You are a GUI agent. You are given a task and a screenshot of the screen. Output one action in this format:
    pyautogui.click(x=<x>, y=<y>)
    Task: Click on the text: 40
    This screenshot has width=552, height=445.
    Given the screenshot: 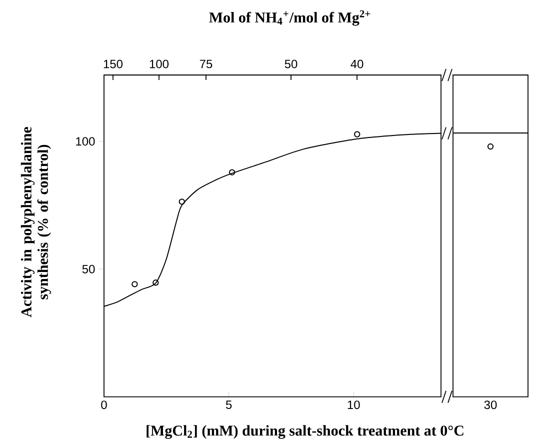 What is the action you would take?
    pyautogui.click(x=357, y=64)
    